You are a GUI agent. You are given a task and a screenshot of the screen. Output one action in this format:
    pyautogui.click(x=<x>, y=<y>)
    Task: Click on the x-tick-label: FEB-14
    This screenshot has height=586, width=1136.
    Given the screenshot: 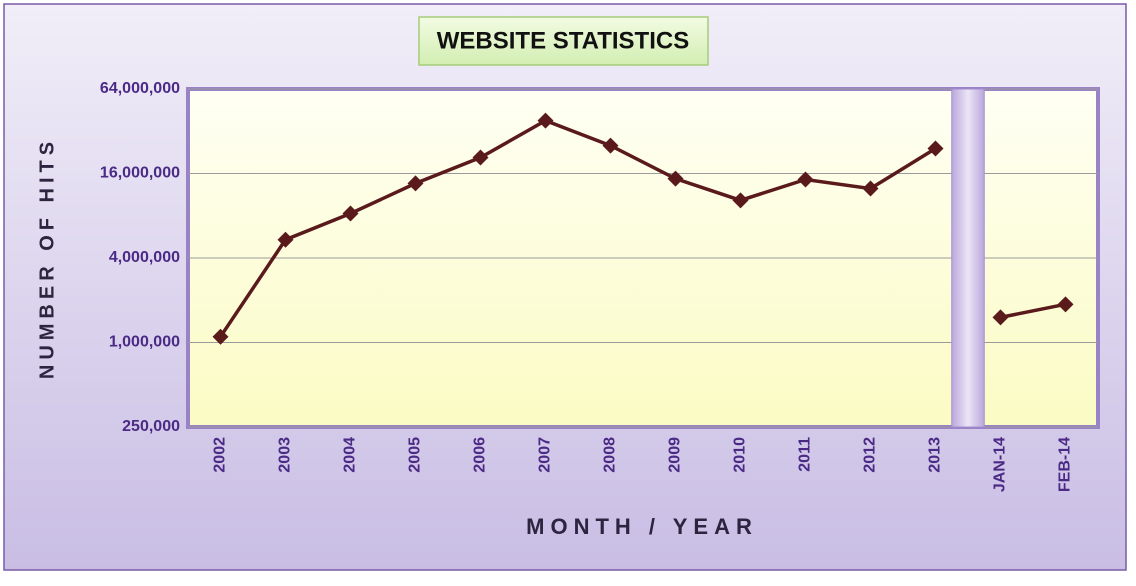 What is the action you would take?
    pyautogui.click(x=1065, y=464)
    